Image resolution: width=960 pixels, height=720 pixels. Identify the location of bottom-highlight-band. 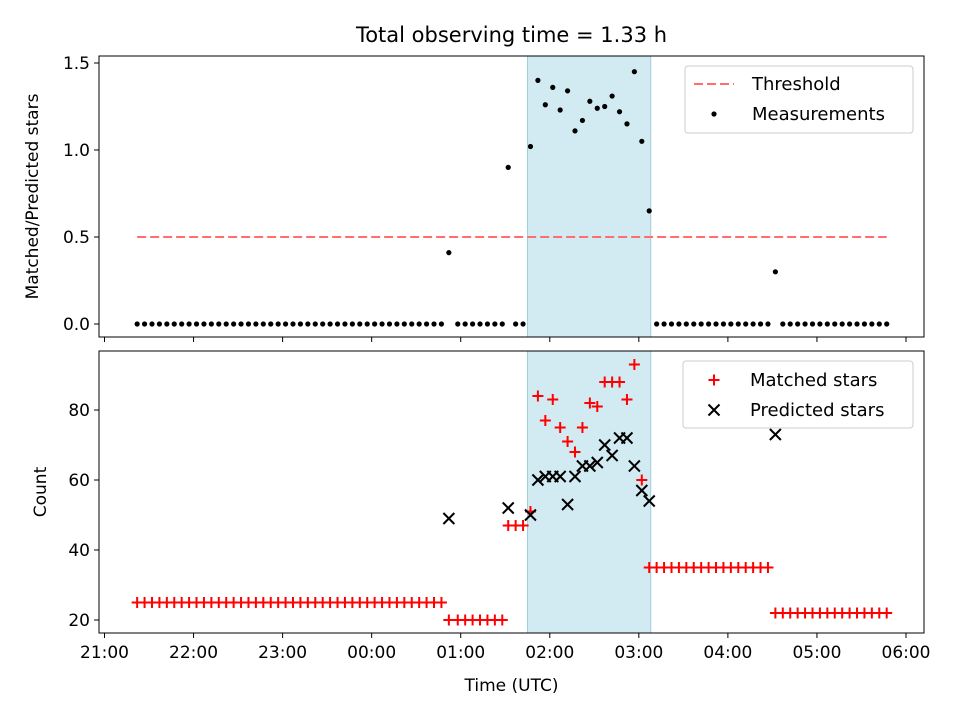
(589, 492).